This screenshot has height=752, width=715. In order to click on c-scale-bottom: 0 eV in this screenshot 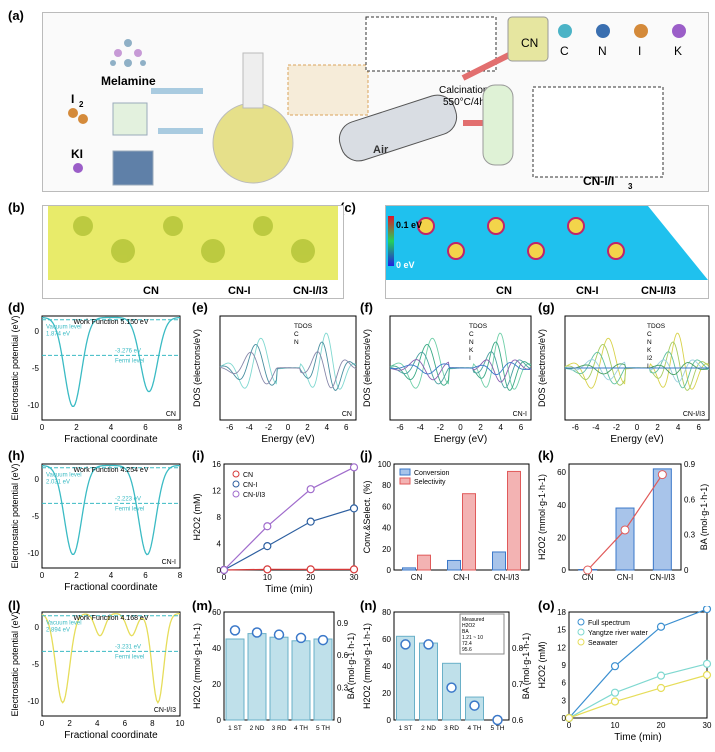, I will do `click(405, 265)`.